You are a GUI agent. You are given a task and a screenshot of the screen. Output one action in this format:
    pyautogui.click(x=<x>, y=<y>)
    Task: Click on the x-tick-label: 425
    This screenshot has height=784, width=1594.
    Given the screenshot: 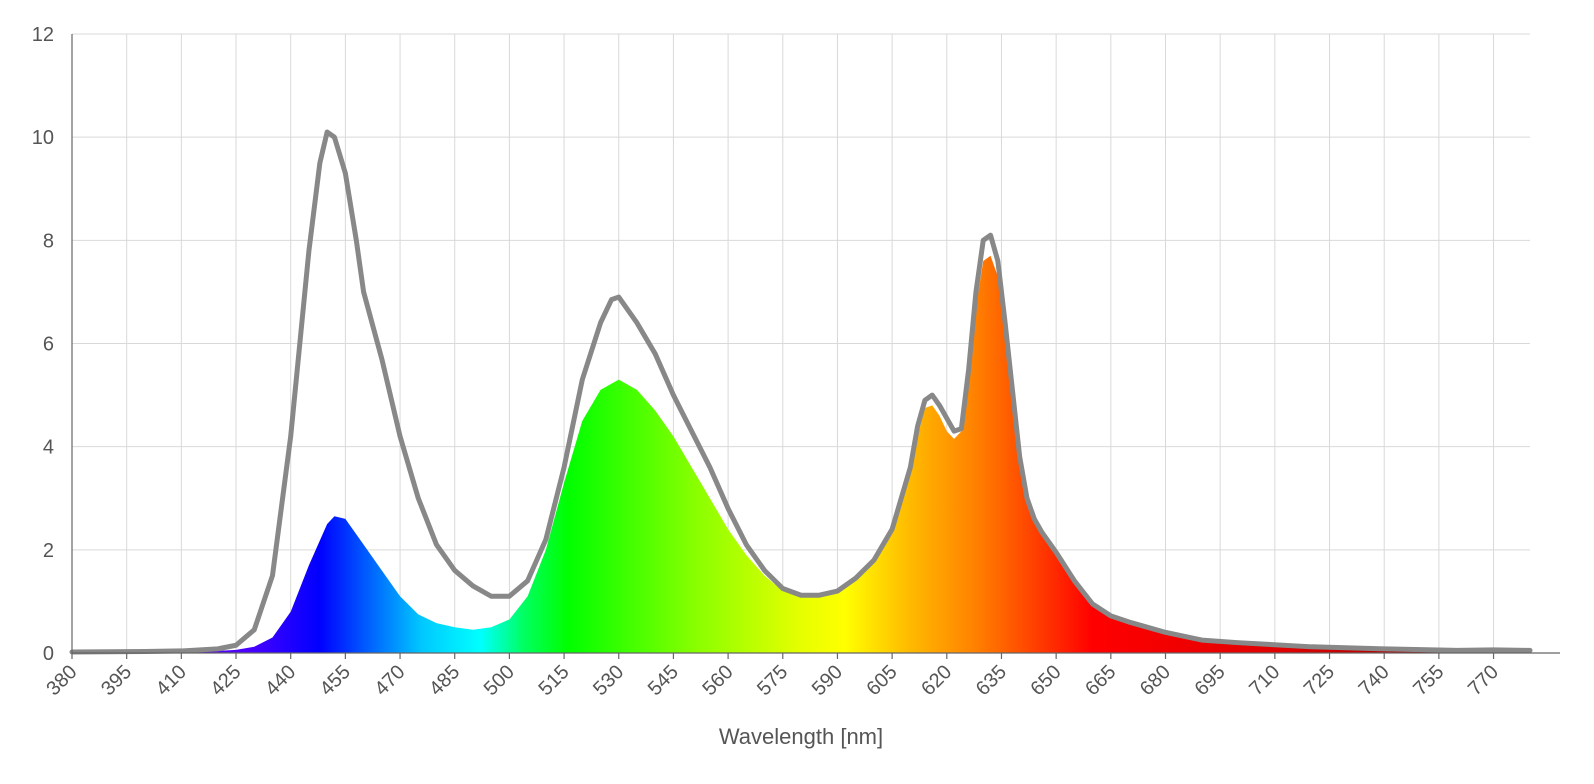 What is the action you would take?
    pyautogui.click(x=225, y=680)
    